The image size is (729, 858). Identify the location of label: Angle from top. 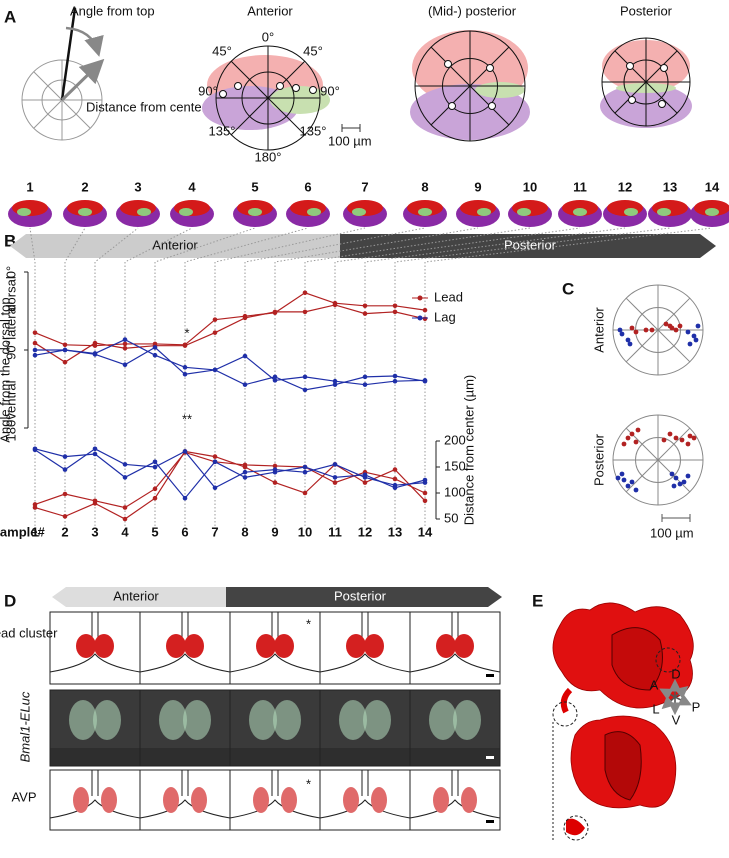
(112, 10).